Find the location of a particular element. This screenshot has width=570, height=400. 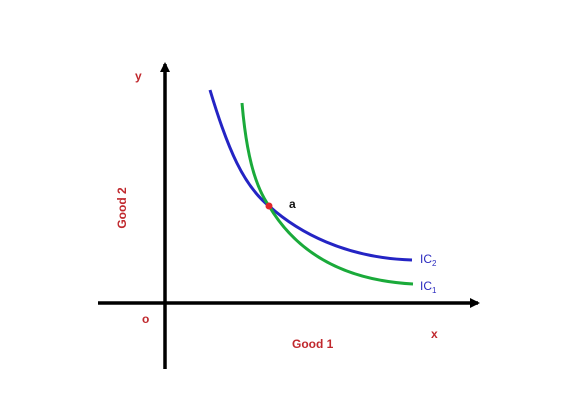

y-axis-label: y is located at coordinates (138, 76).